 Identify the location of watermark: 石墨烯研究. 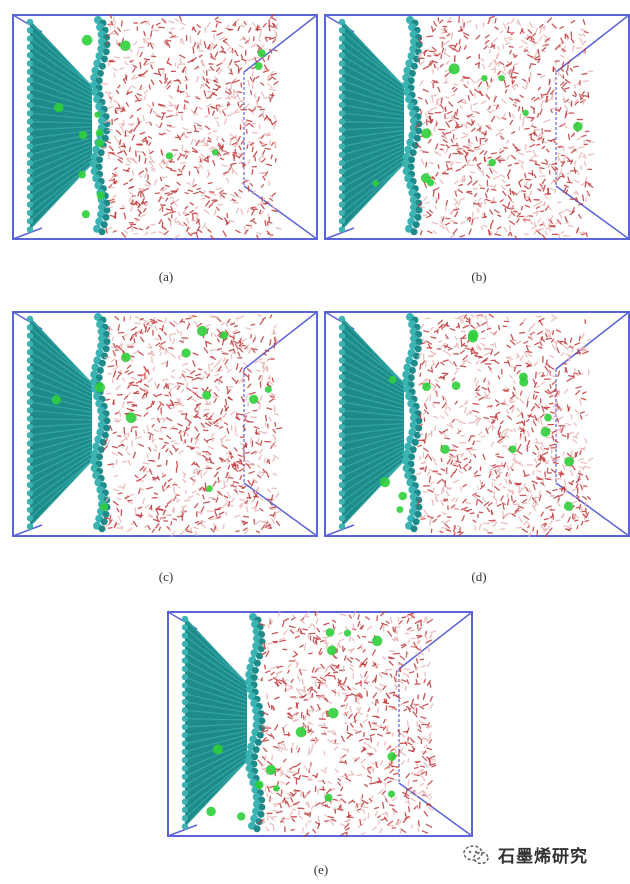
(525, 854).